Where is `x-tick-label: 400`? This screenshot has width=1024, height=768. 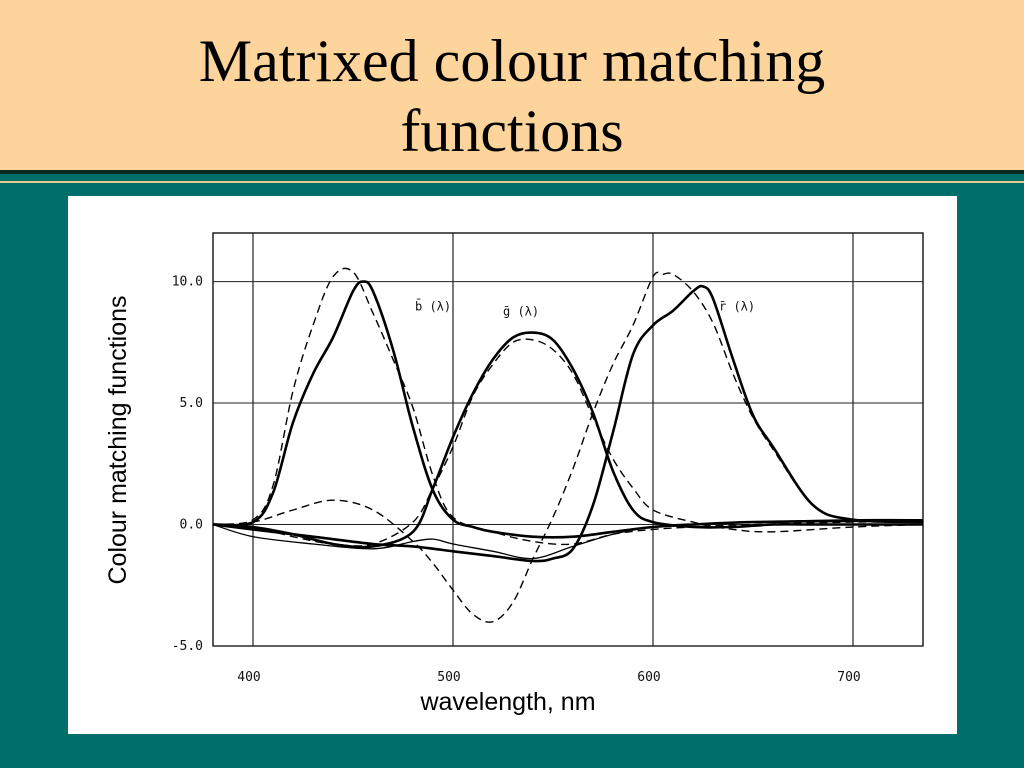
x-tick-label: 400 is located at coordinates (248, 677).